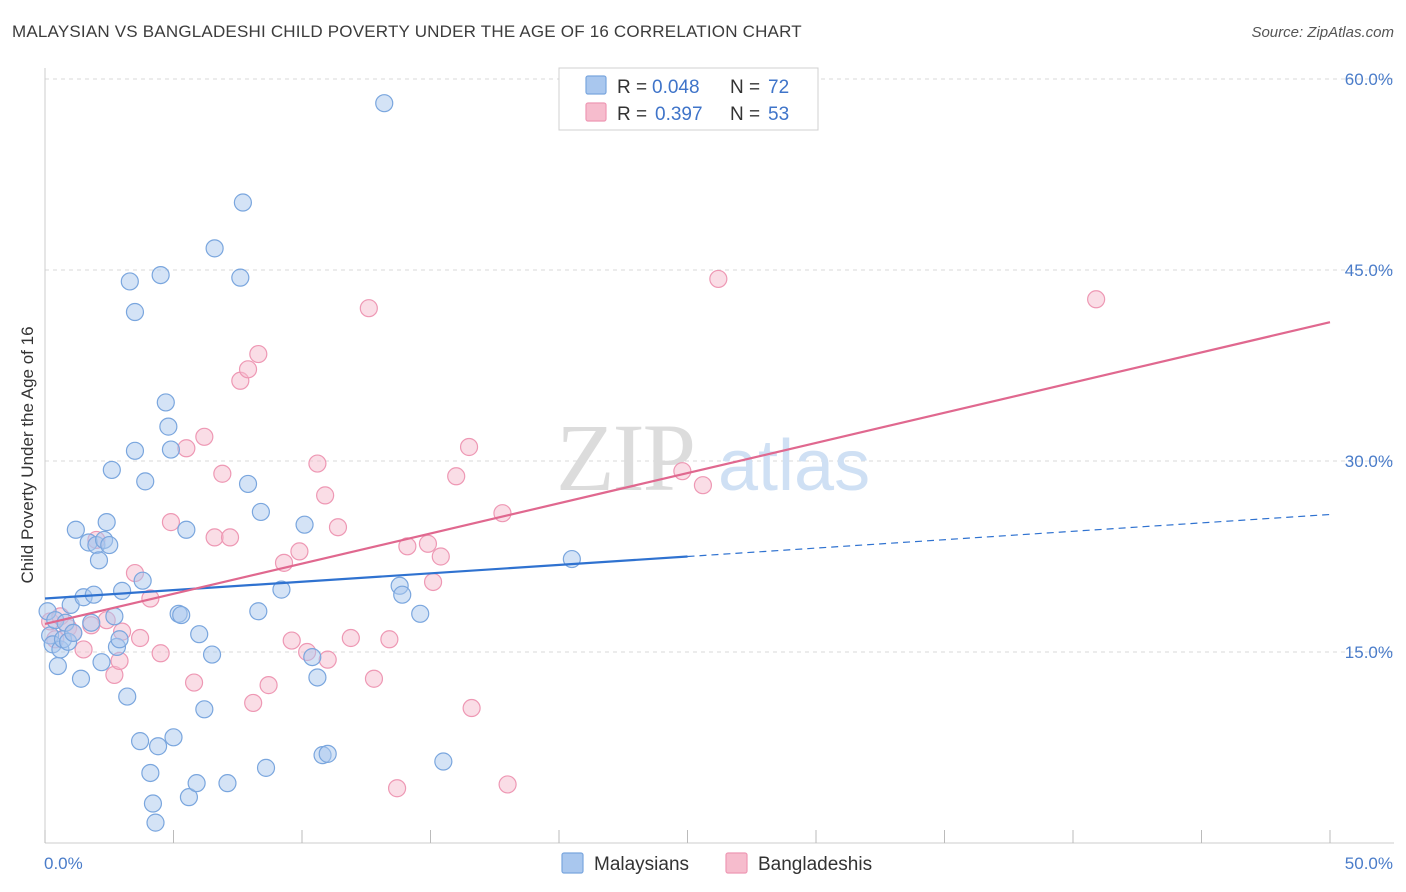  I want to click on watermark-atlas: atlas, so click(794, 466).